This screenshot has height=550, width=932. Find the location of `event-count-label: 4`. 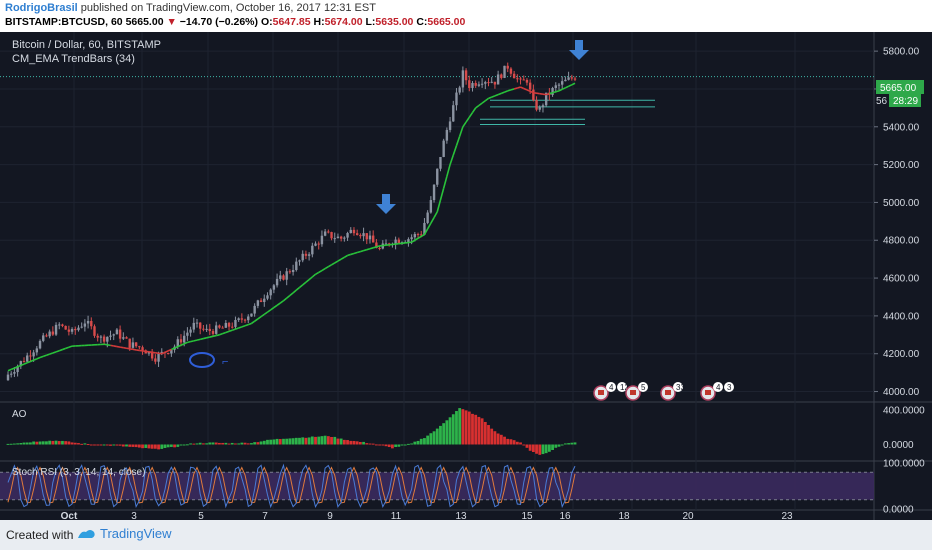

event-count-label: 4 is located at coordinates (718, 387).